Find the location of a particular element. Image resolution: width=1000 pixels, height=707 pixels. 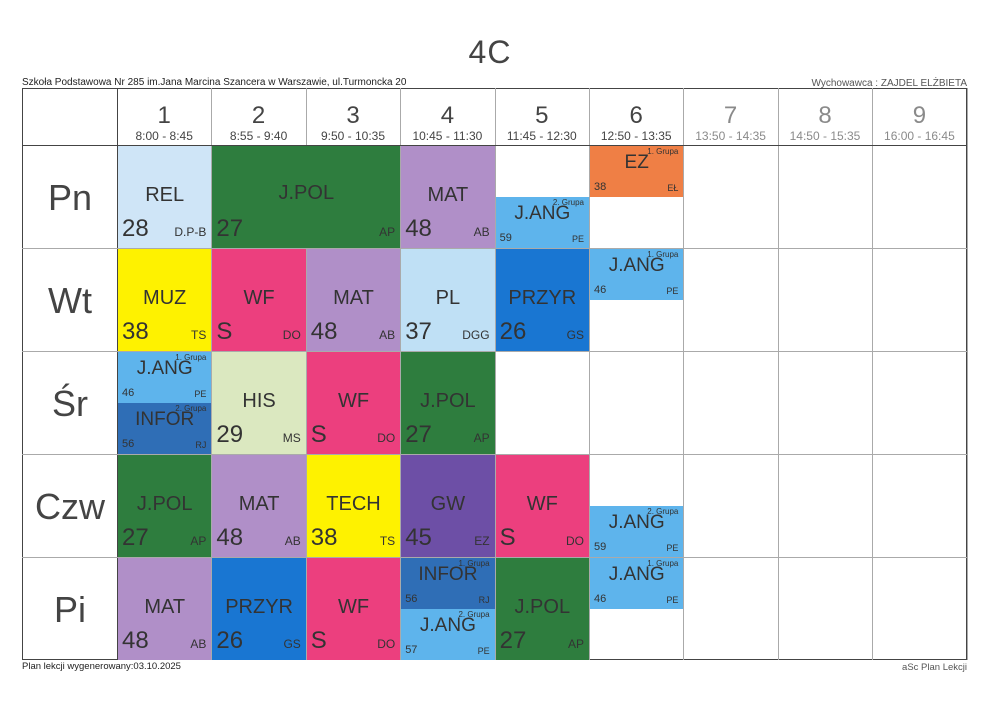

lesson-room: 38 is located at coordinates (324, 537).